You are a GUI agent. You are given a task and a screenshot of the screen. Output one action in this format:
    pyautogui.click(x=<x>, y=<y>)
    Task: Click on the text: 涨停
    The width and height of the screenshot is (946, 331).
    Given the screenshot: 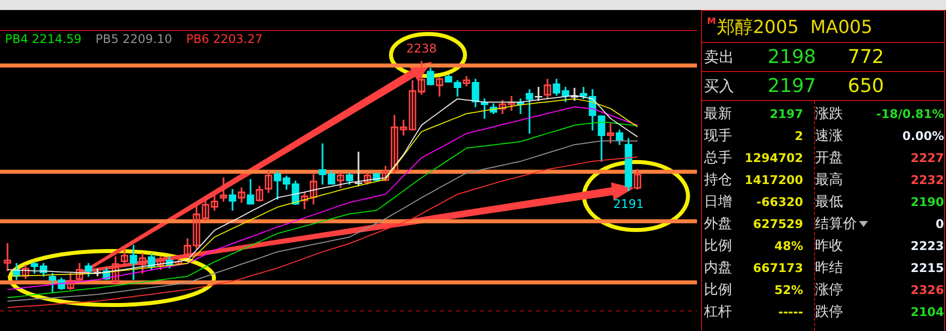 What is the action you would take?
    pyautogui.click(x=829, y=290)
    